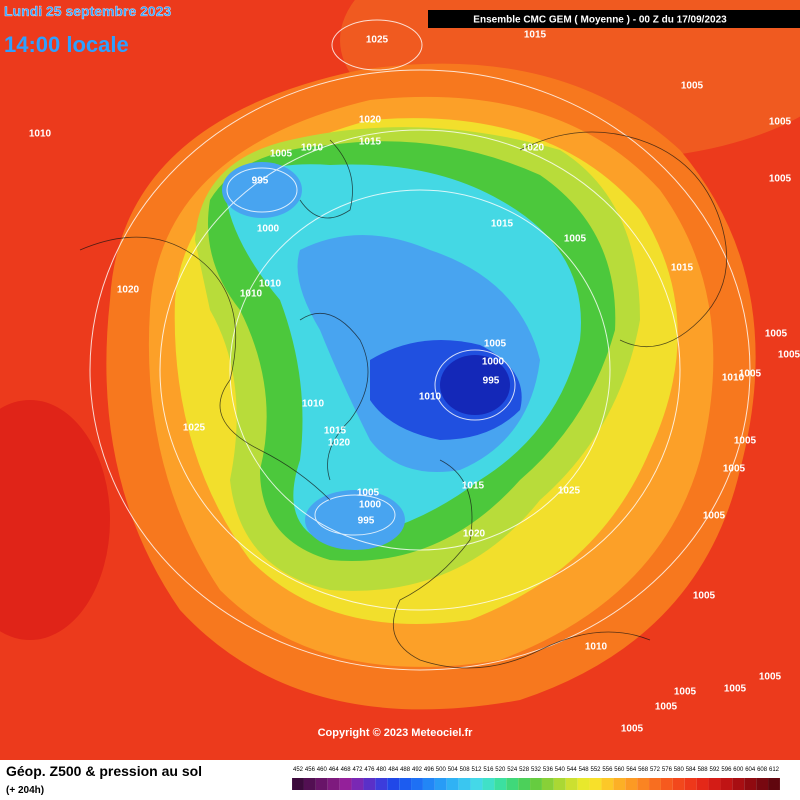  I want to click on scale-label: 492, so click(417, 770).